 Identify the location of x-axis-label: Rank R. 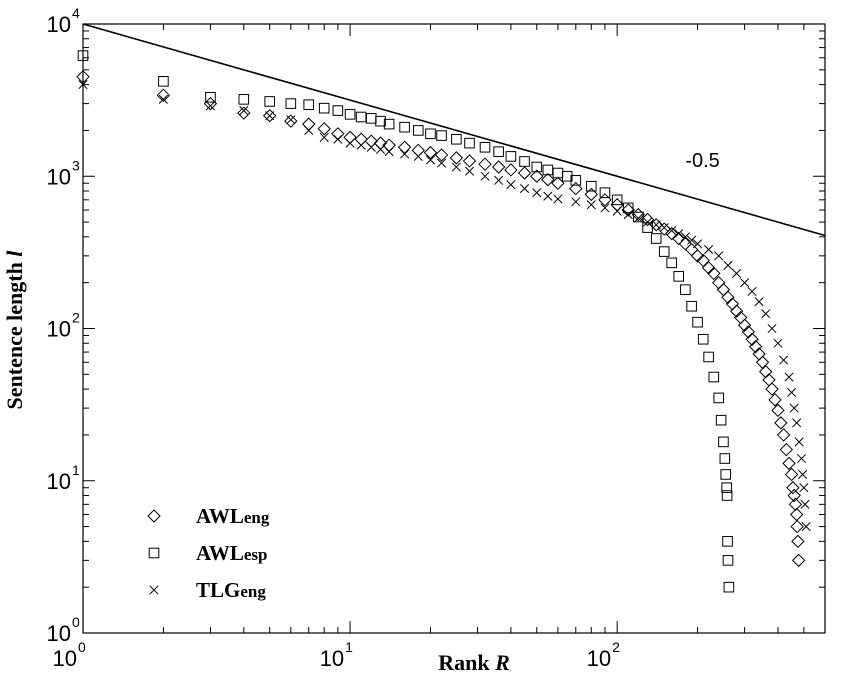
(474, 662).